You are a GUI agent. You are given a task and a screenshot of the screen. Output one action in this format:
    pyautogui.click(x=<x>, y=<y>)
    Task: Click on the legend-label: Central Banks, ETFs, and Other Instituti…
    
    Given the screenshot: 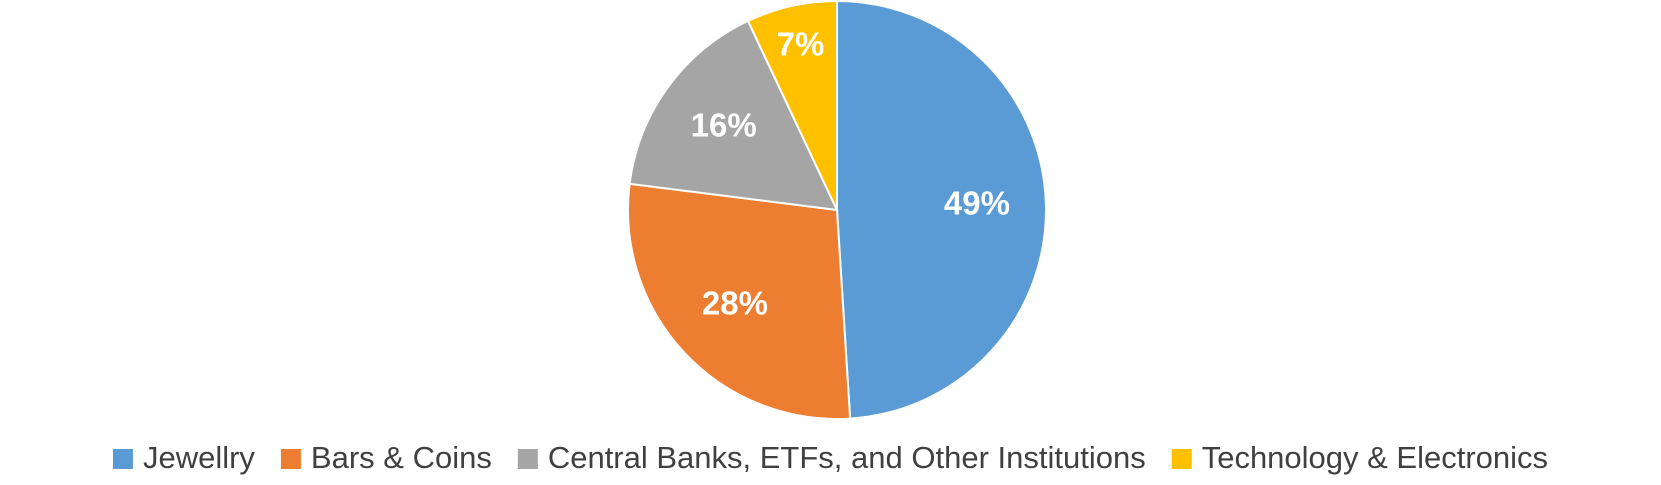 What is the action you would take?
    pyautogui.click(x=847, y=457)
    